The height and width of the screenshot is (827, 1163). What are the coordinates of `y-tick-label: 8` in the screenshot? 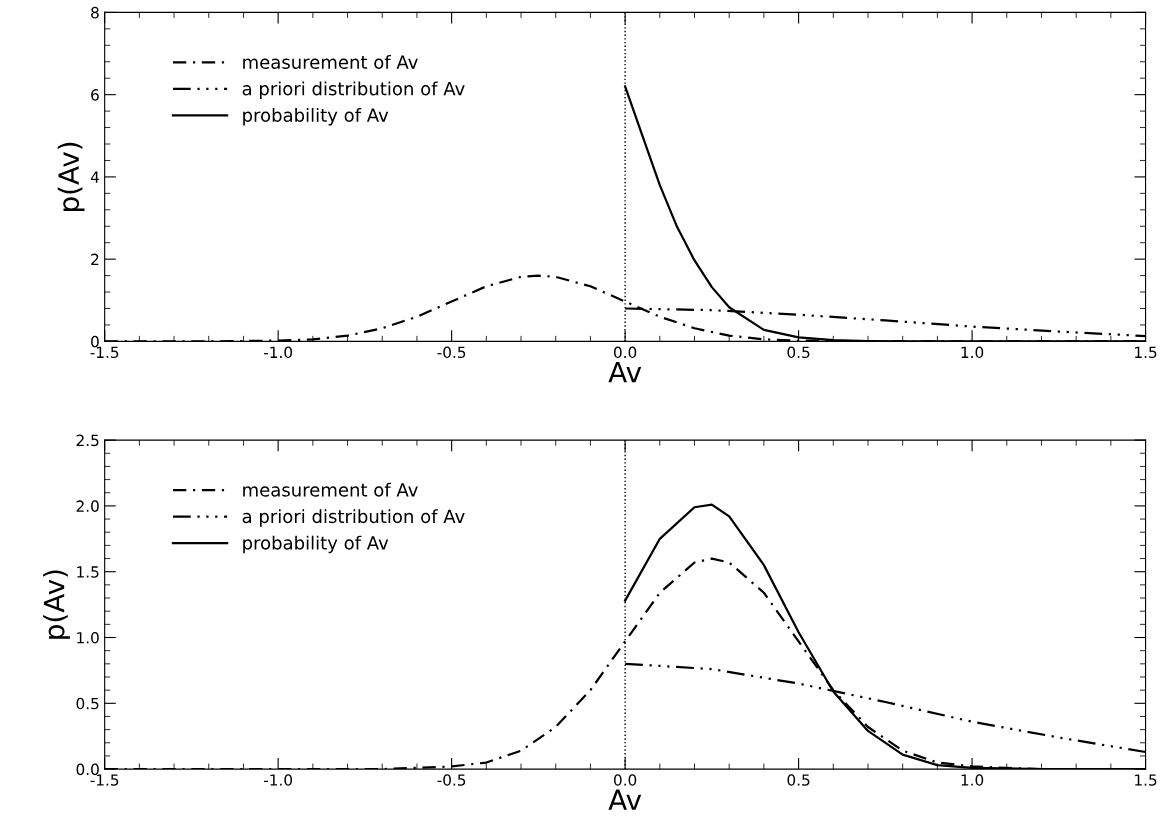 It's located at (95, 12).